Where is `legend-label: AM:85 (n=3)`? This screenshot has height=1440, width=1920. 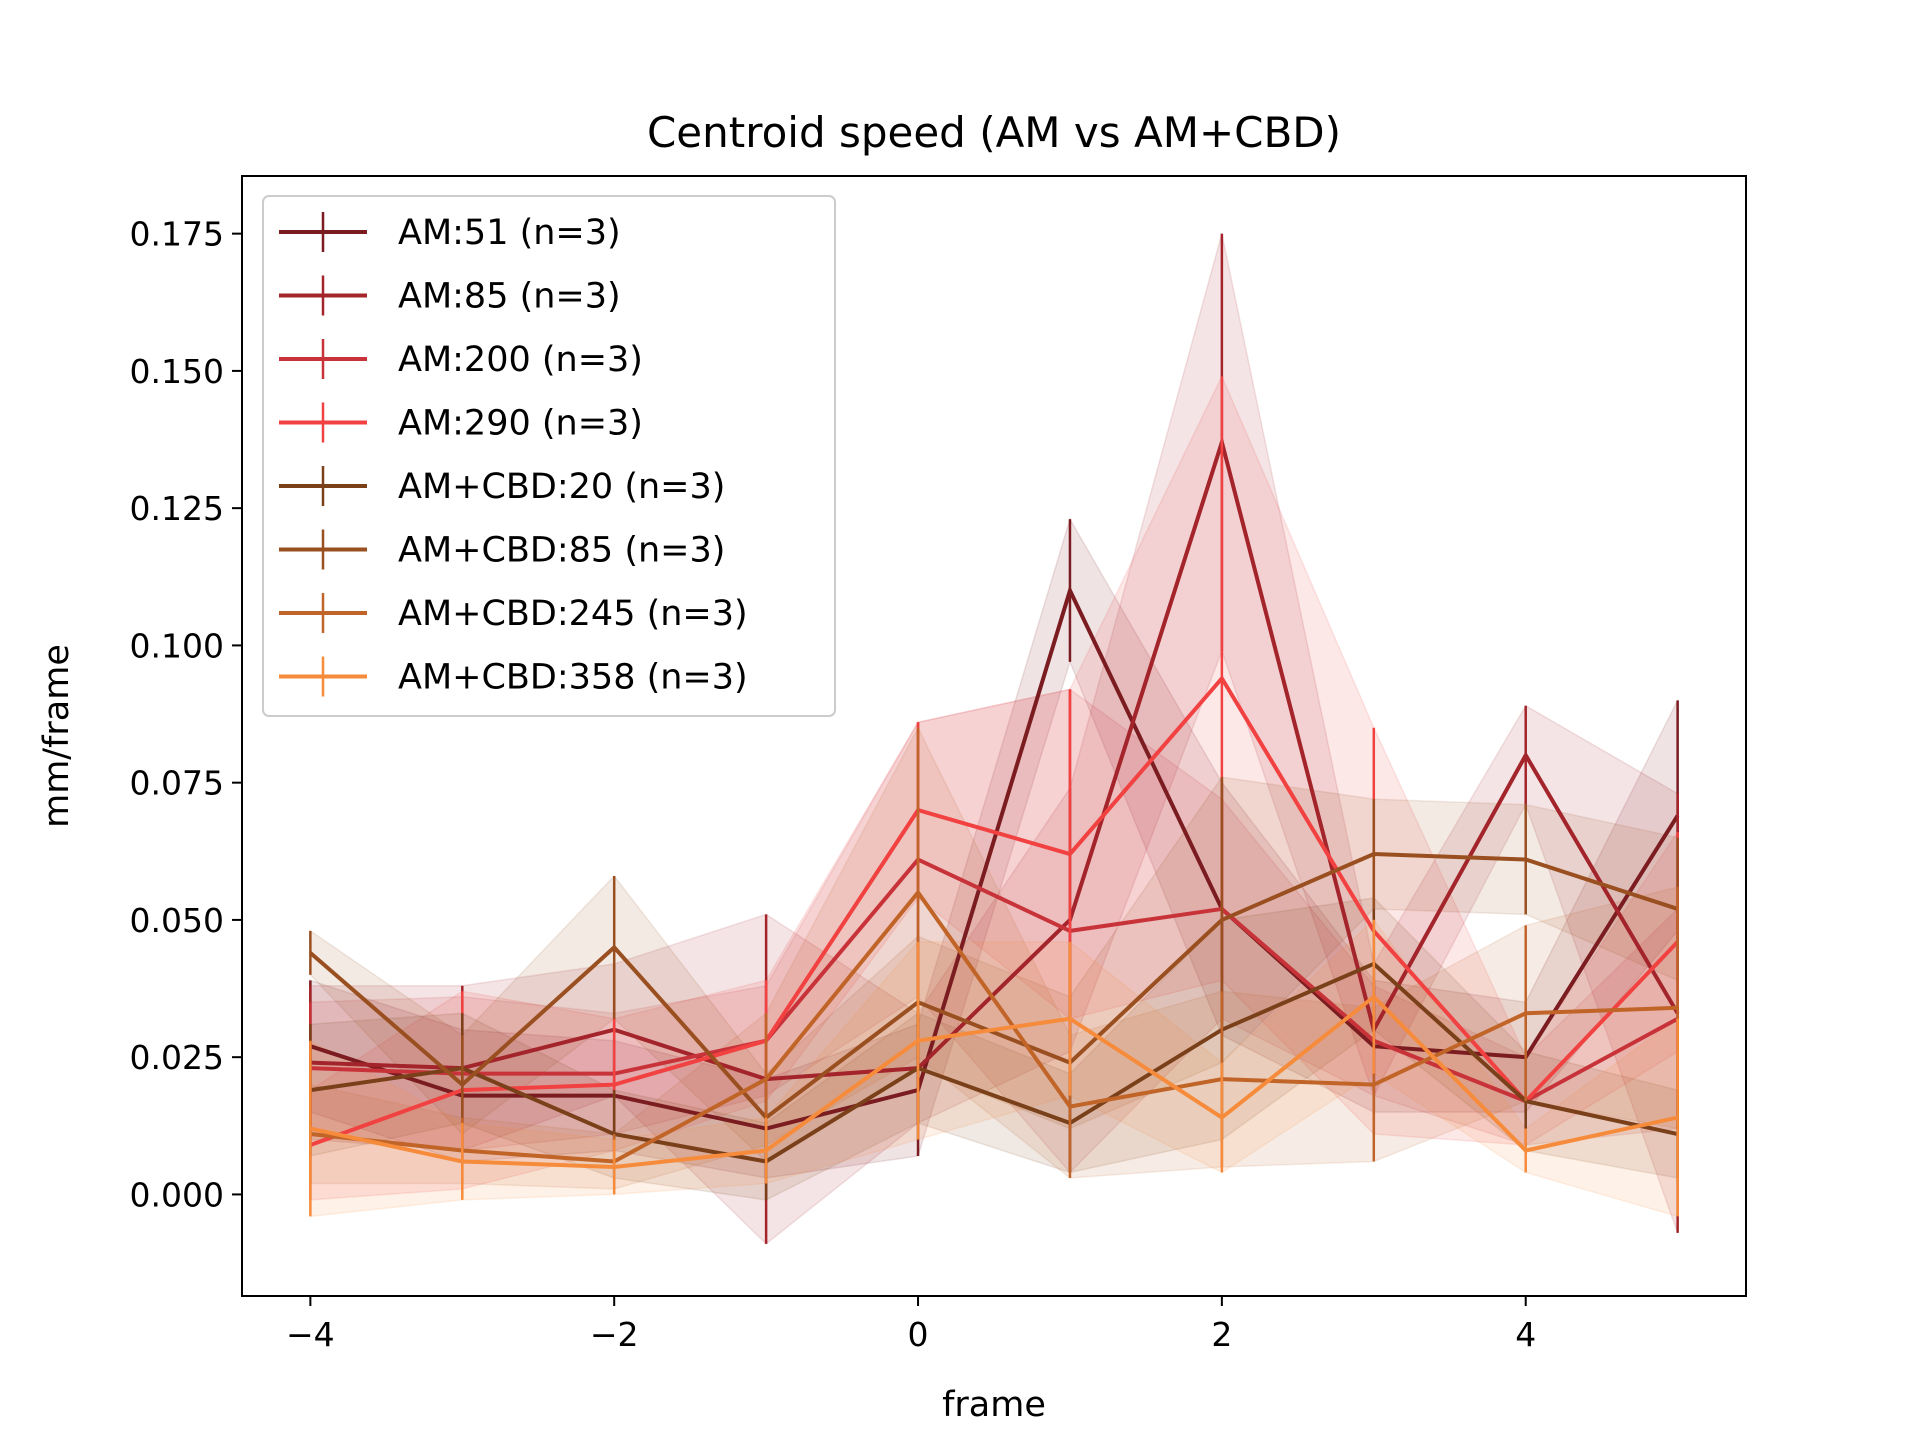
legend-label: AM:85 (n=3) is located at coordinates (509, 297).